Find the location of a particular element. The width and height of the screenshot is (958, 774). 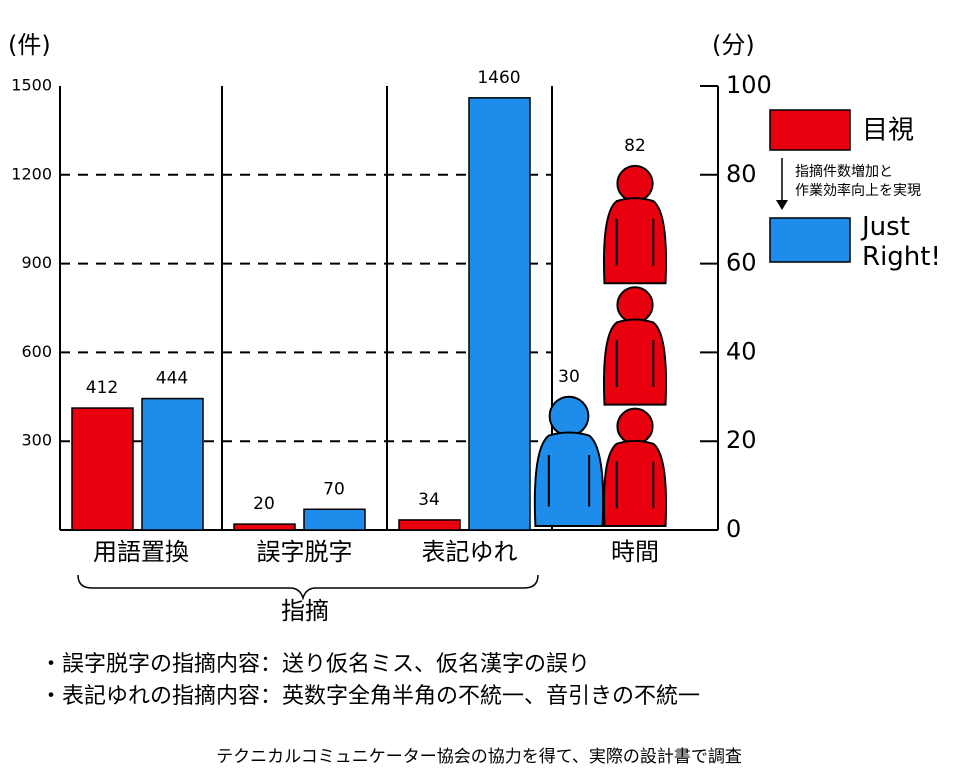

y2-tick-label: 0 is located at coordinates (733, 529).